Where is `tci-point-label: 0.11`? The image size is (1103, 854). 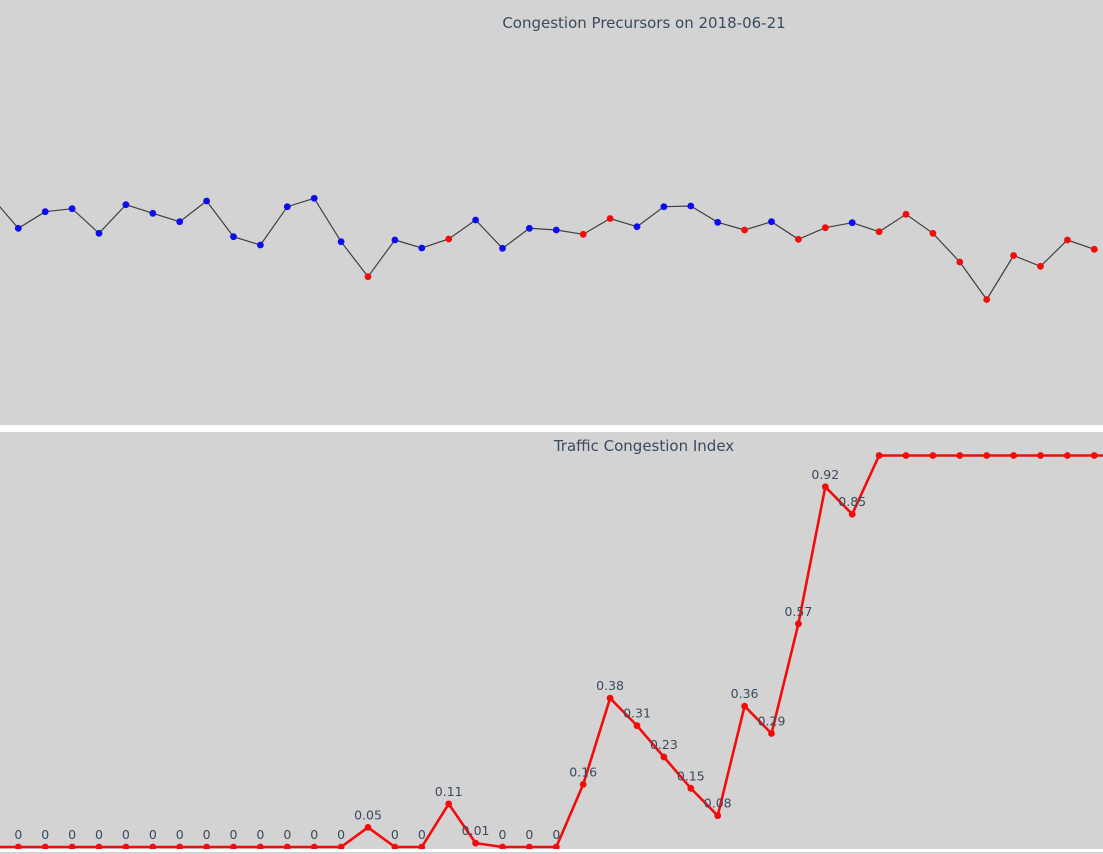 tci-point-label: 0.11 is located at coordinates (449, 791).